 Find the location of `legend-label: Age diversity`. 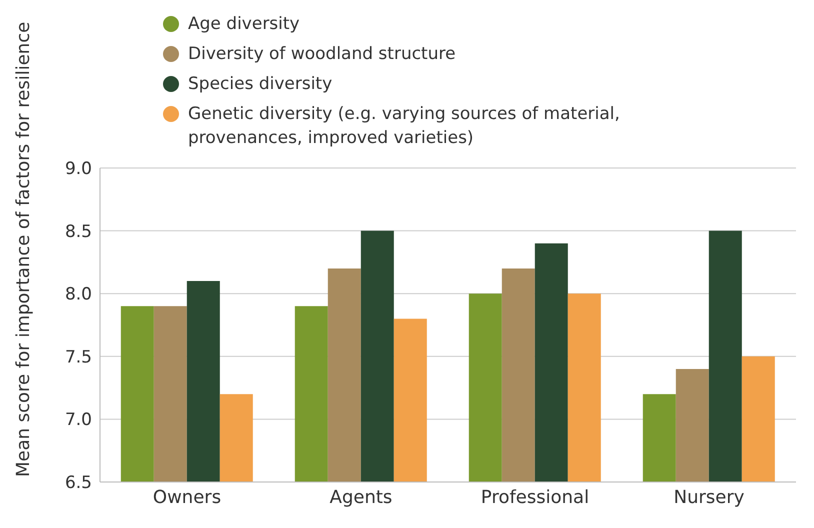

legend-label: Age diversity is located at coordinates (244, 24).